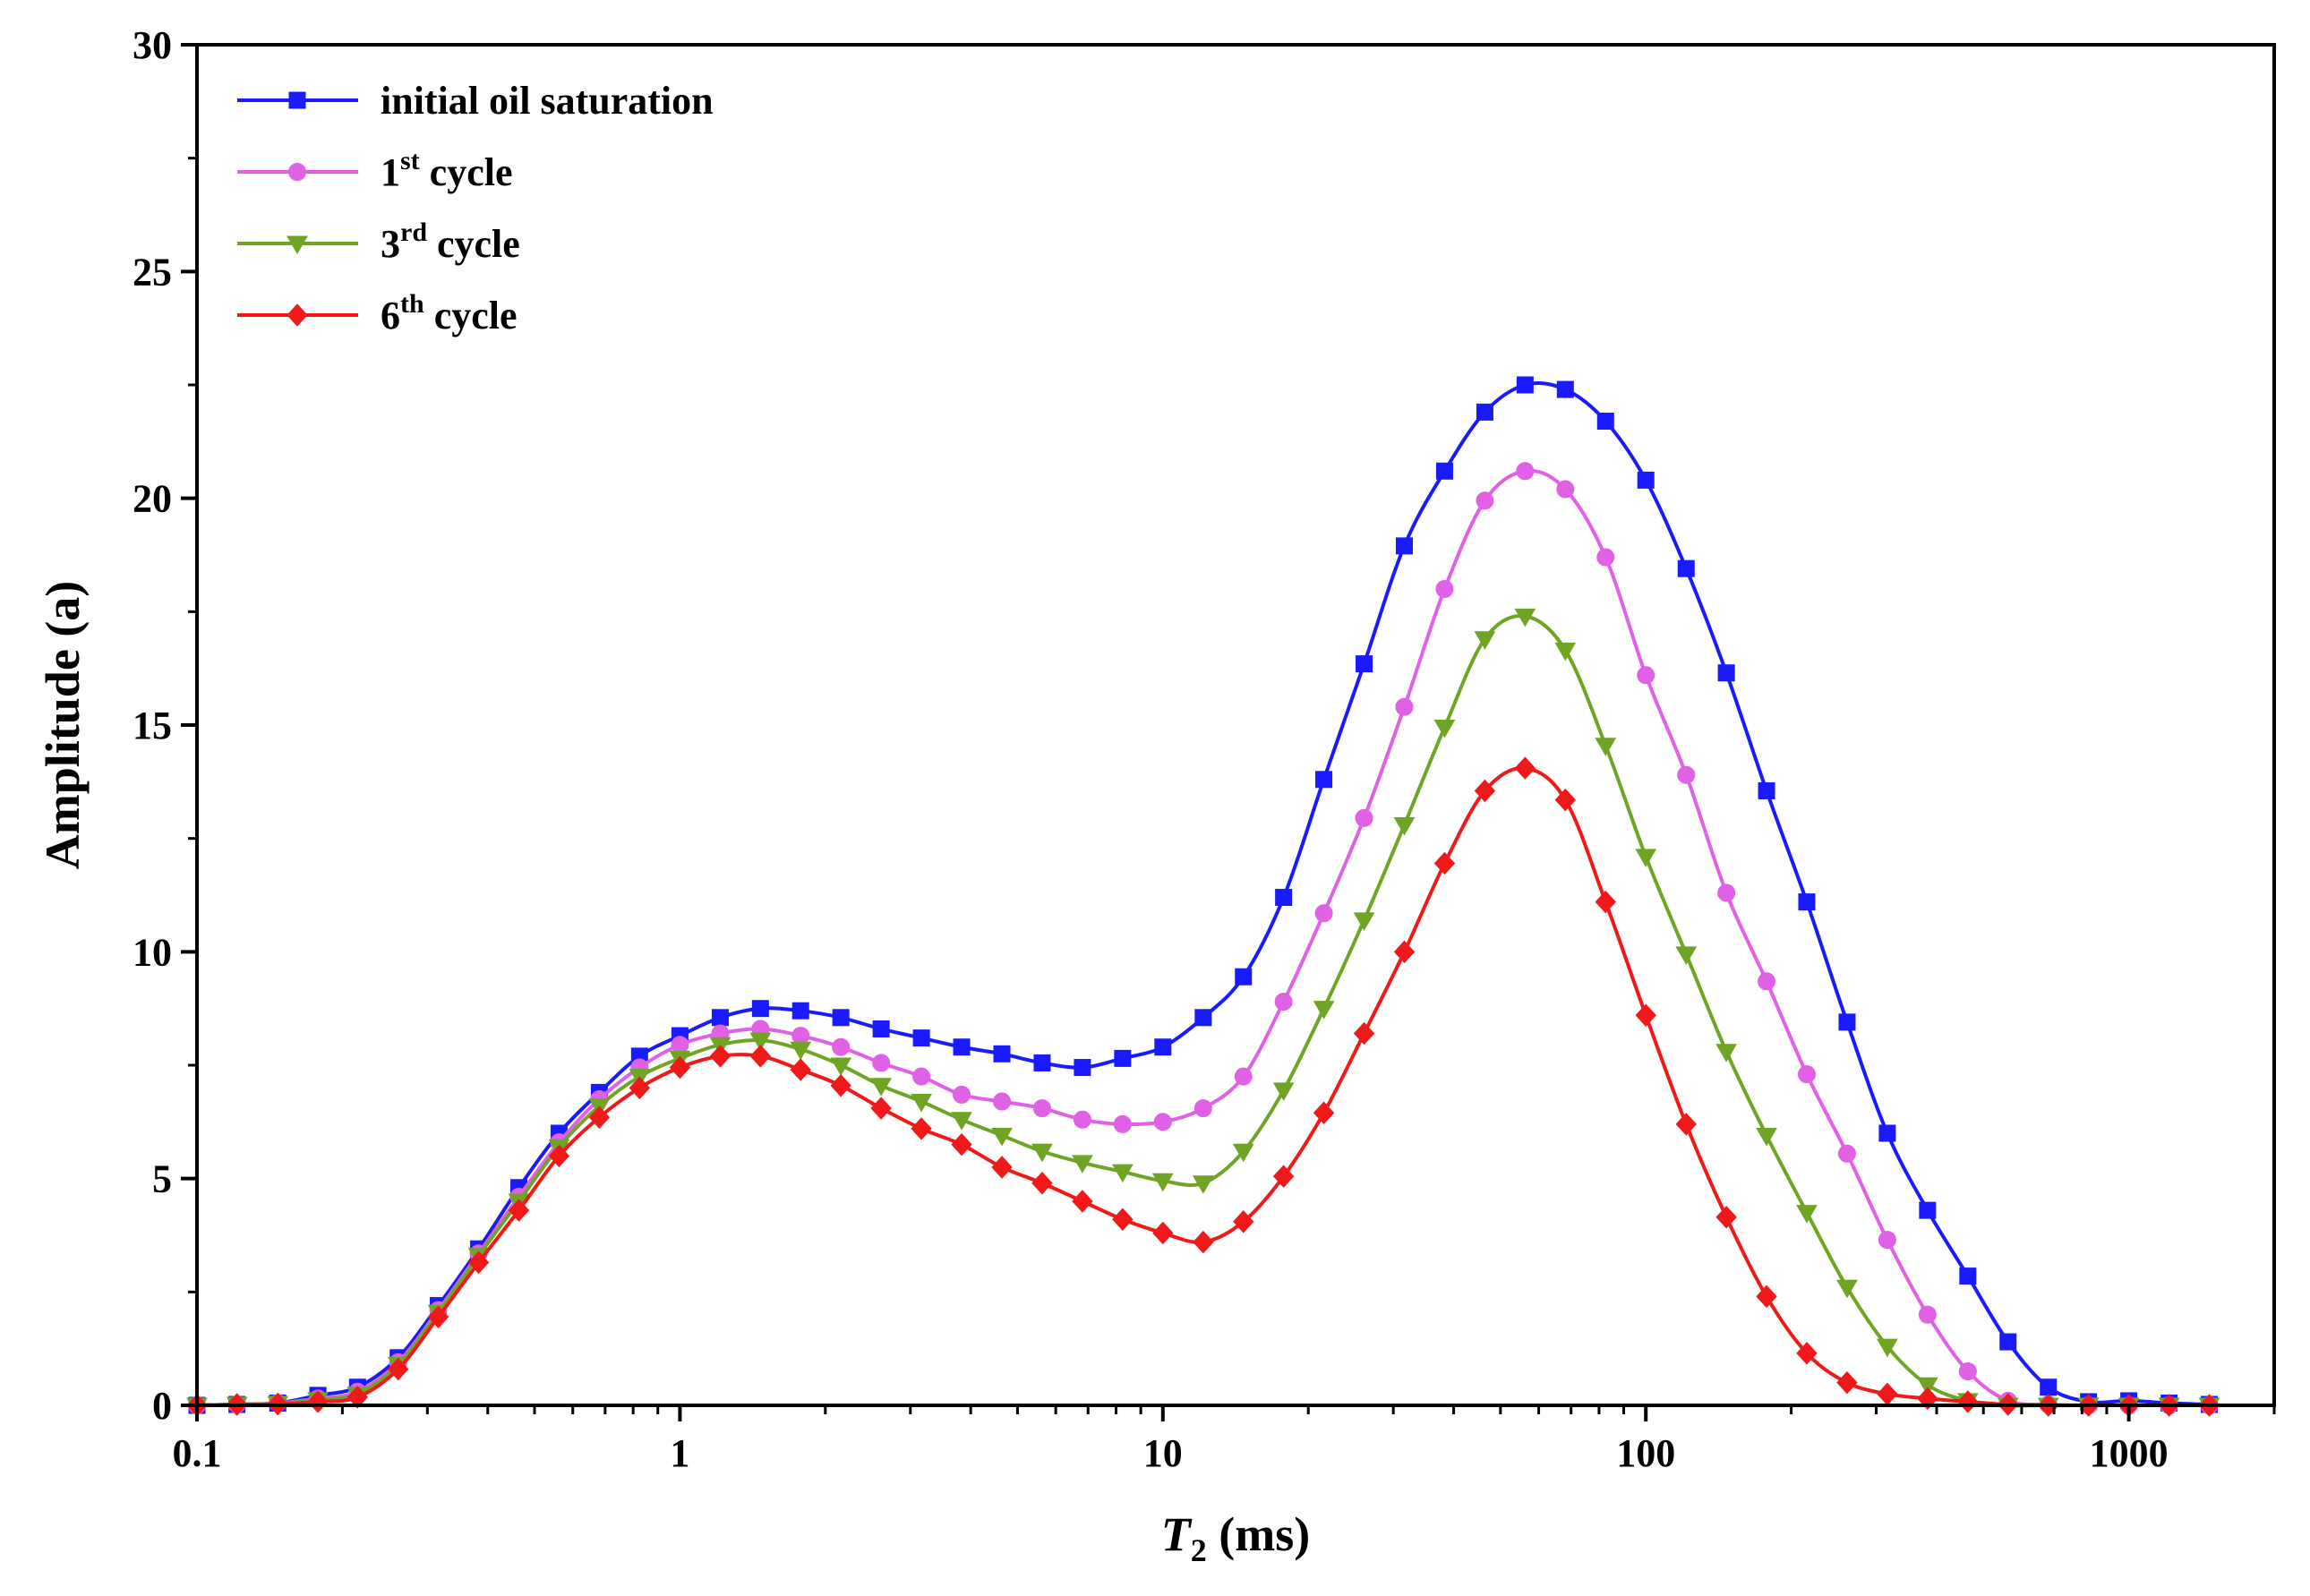  I want to click on y-tick-label: 5, so click(162, 1179).